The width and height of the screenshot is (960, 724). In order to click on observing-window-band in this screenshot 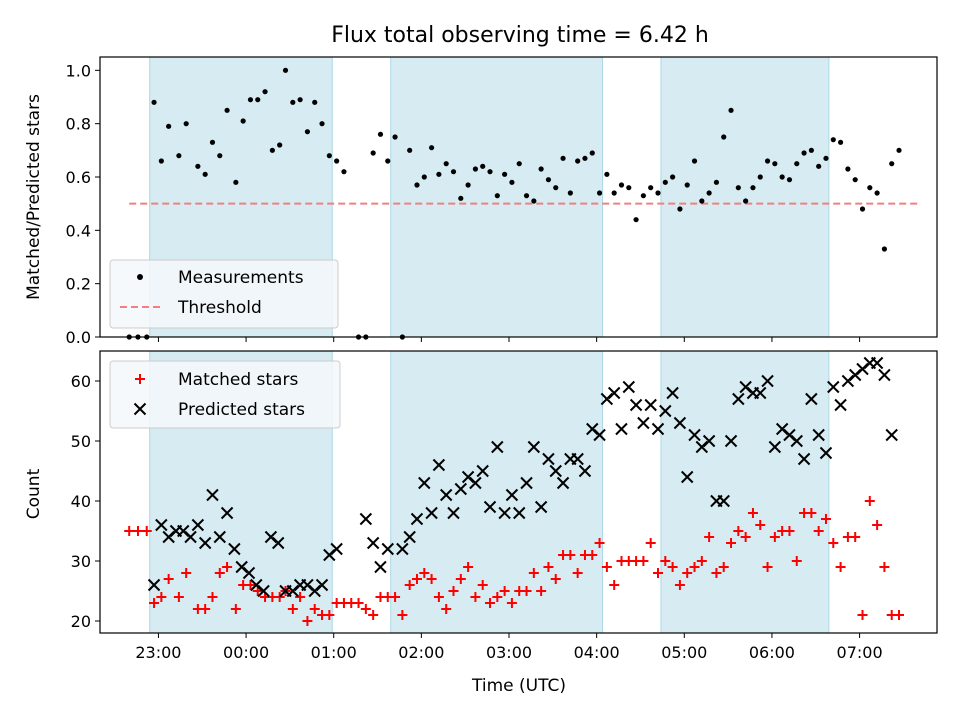, I will do `click(745, 197)`.